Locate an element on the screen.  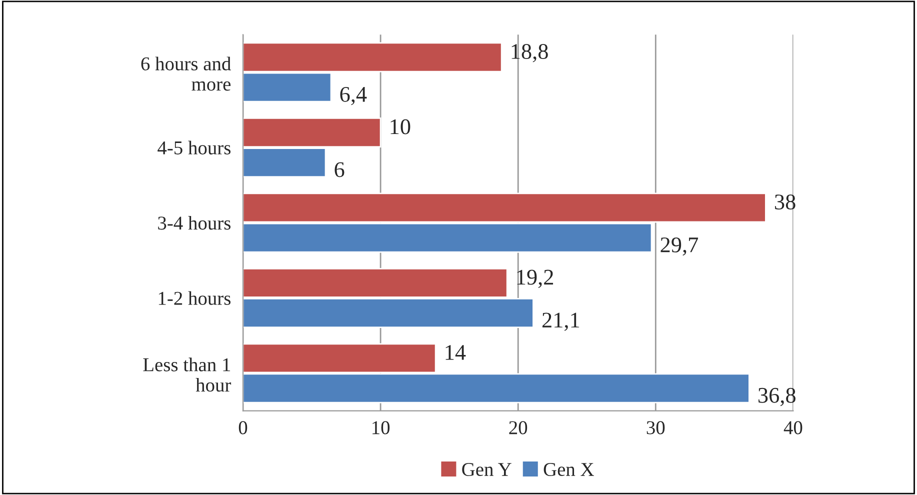
x-tick-label: 0 is located at coordinates (243, 427).